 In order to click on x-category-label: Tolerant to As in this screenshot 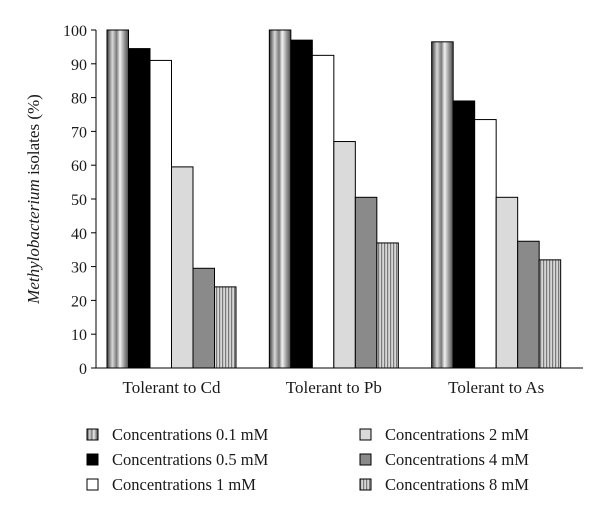, I will do `click(496, 387)`.